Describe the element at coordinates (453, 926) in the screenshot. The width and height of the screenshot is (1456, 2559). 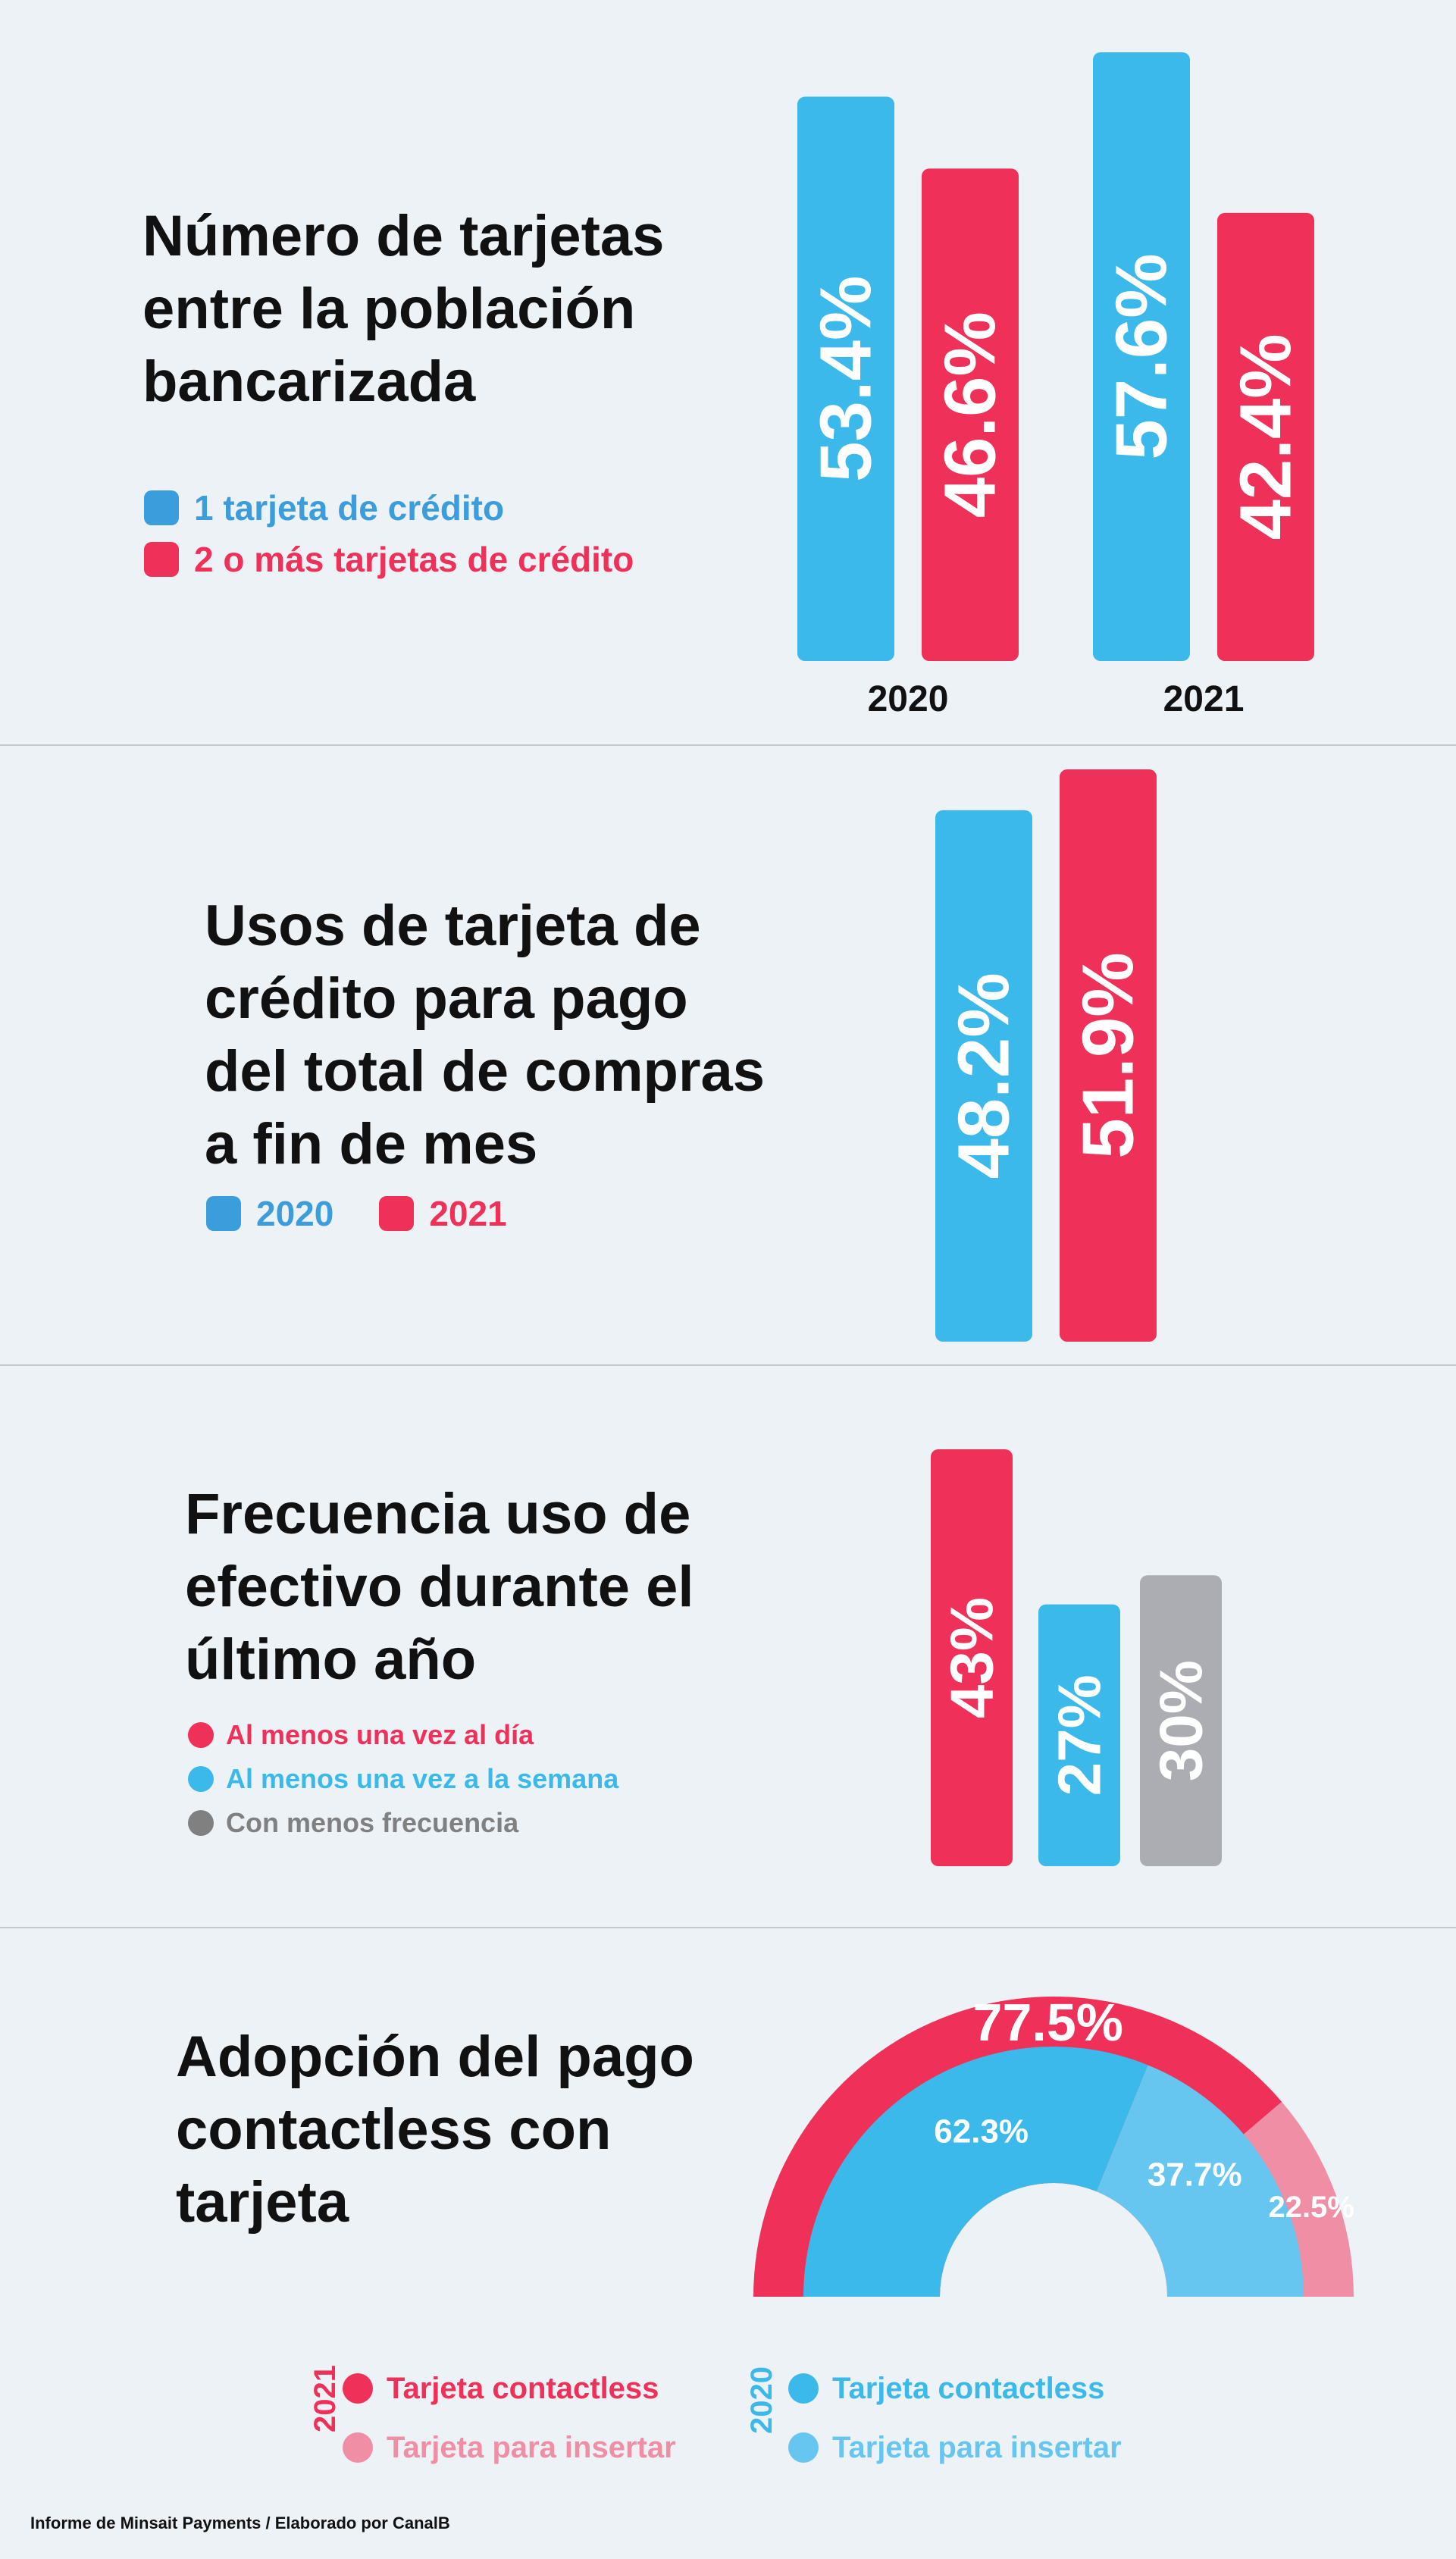
I see `section2-title-line: Usos de tarjeta de` at that location.